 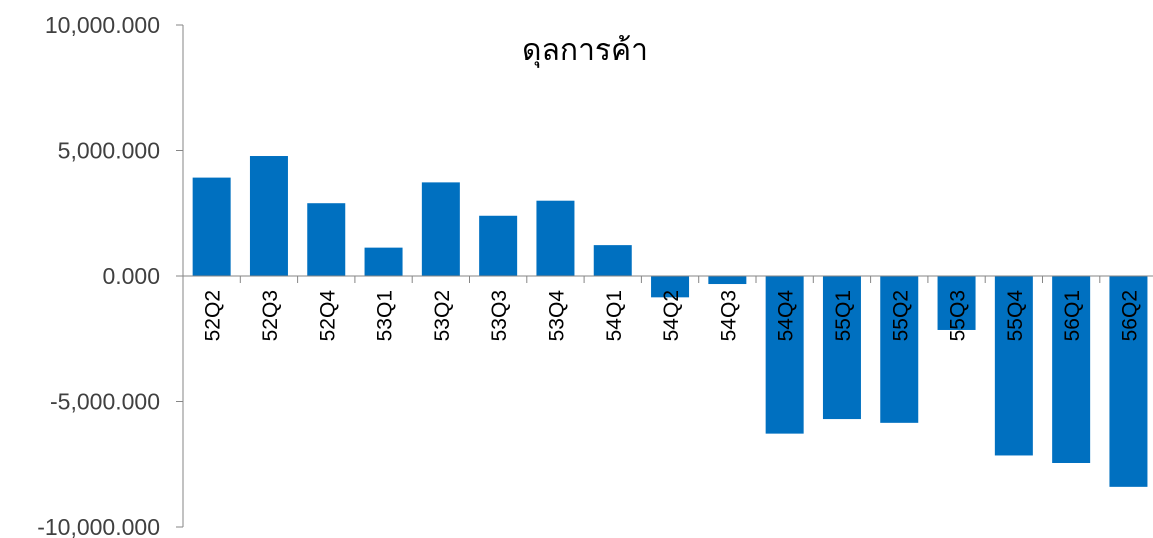 I want to click on x-tick-label: 52Q2, so click(x=213, y=315).